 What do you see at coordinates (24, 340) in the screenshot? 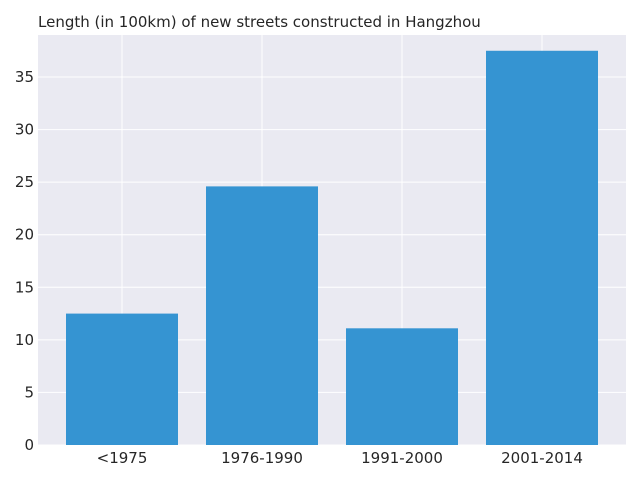
I see `y-tick-label: 10` at bounding box center [24, 340].